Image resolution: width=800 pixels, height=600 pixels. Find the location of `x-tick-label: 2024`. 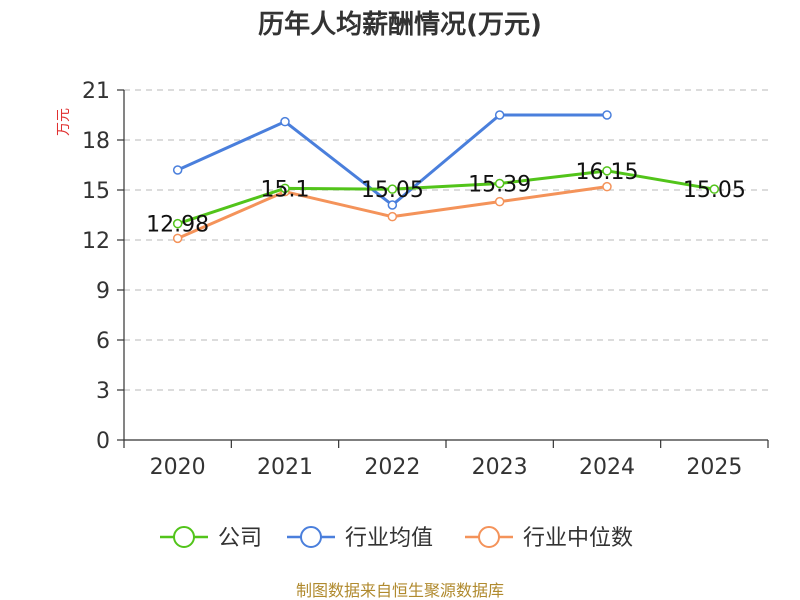

x-tick-label: 2024 is located at coordinates (607, 467).